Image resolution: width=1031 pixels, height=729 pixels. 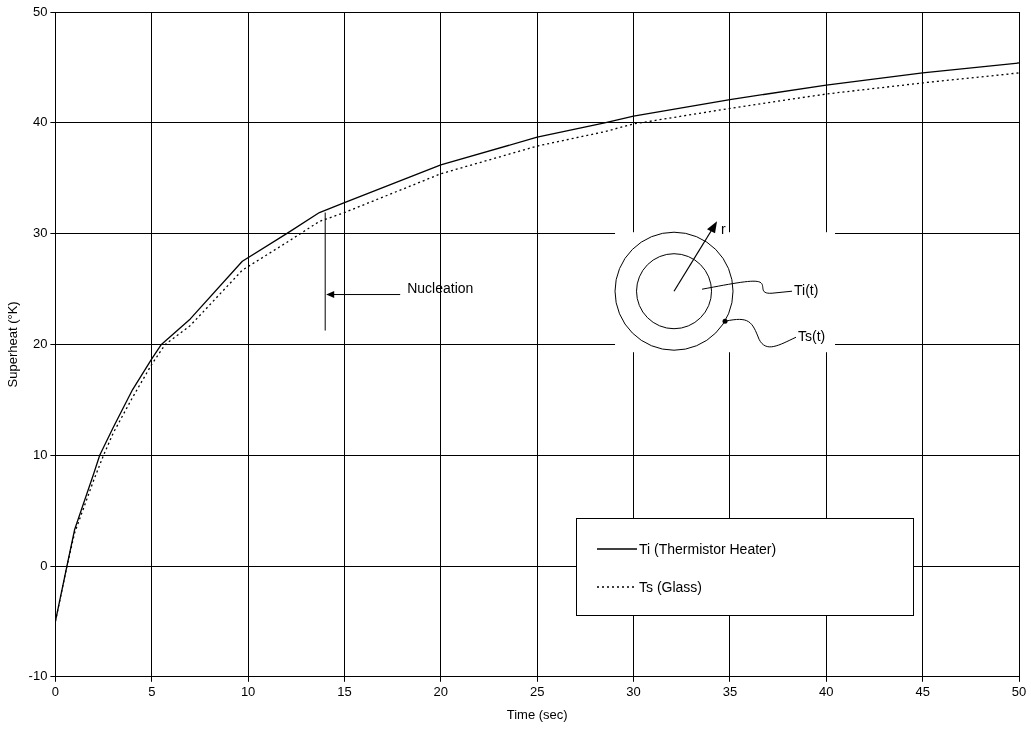 What do you see at coordinates (55, 692) in the screenshot?
I see `x-tick-label: 0` at bounding box center [55, 692].